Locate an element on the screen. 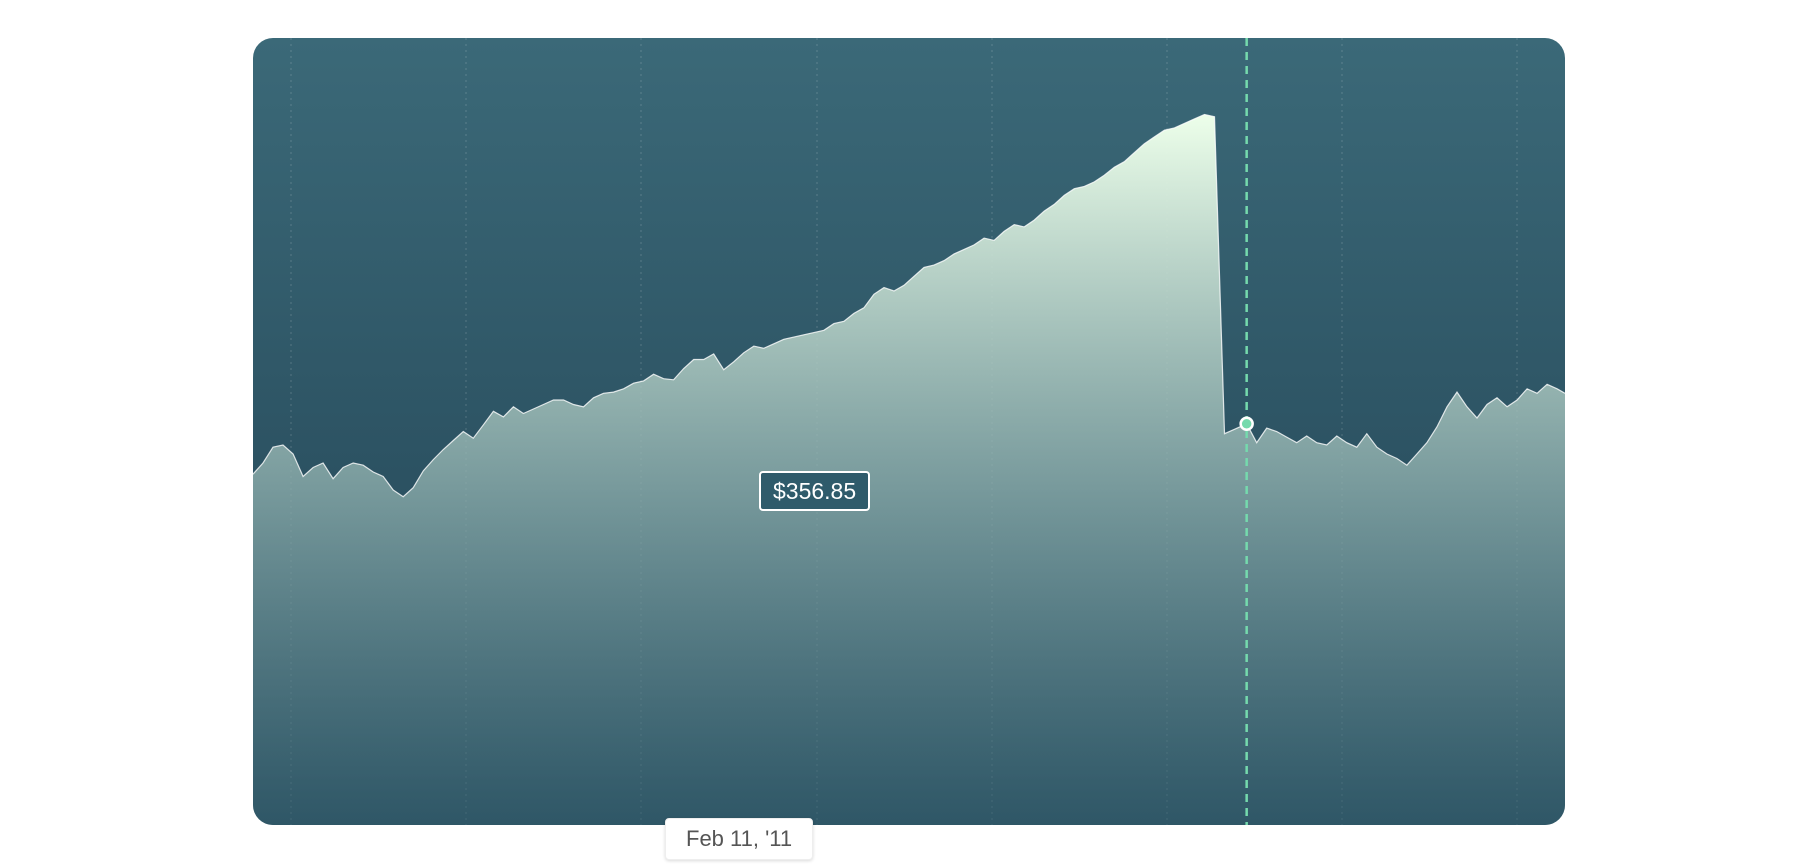 This screenshot has height=866, width=1820. value-tooltip: $356.85 is located at coordinates (815, 491).